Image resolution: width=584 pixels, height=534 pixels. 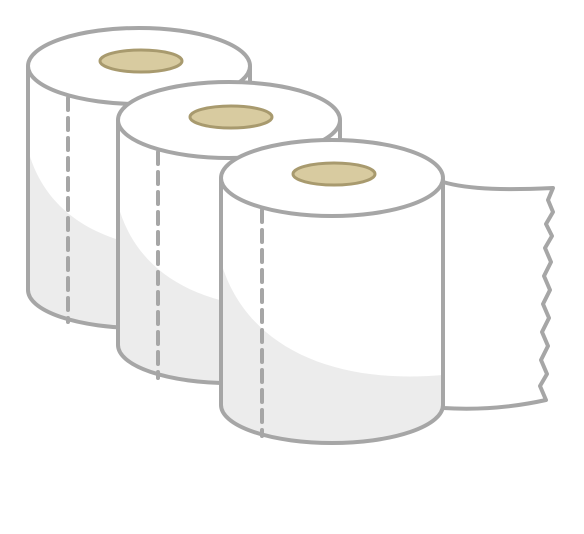 I want to click on roll-back-core, so click(x=141, y=61).